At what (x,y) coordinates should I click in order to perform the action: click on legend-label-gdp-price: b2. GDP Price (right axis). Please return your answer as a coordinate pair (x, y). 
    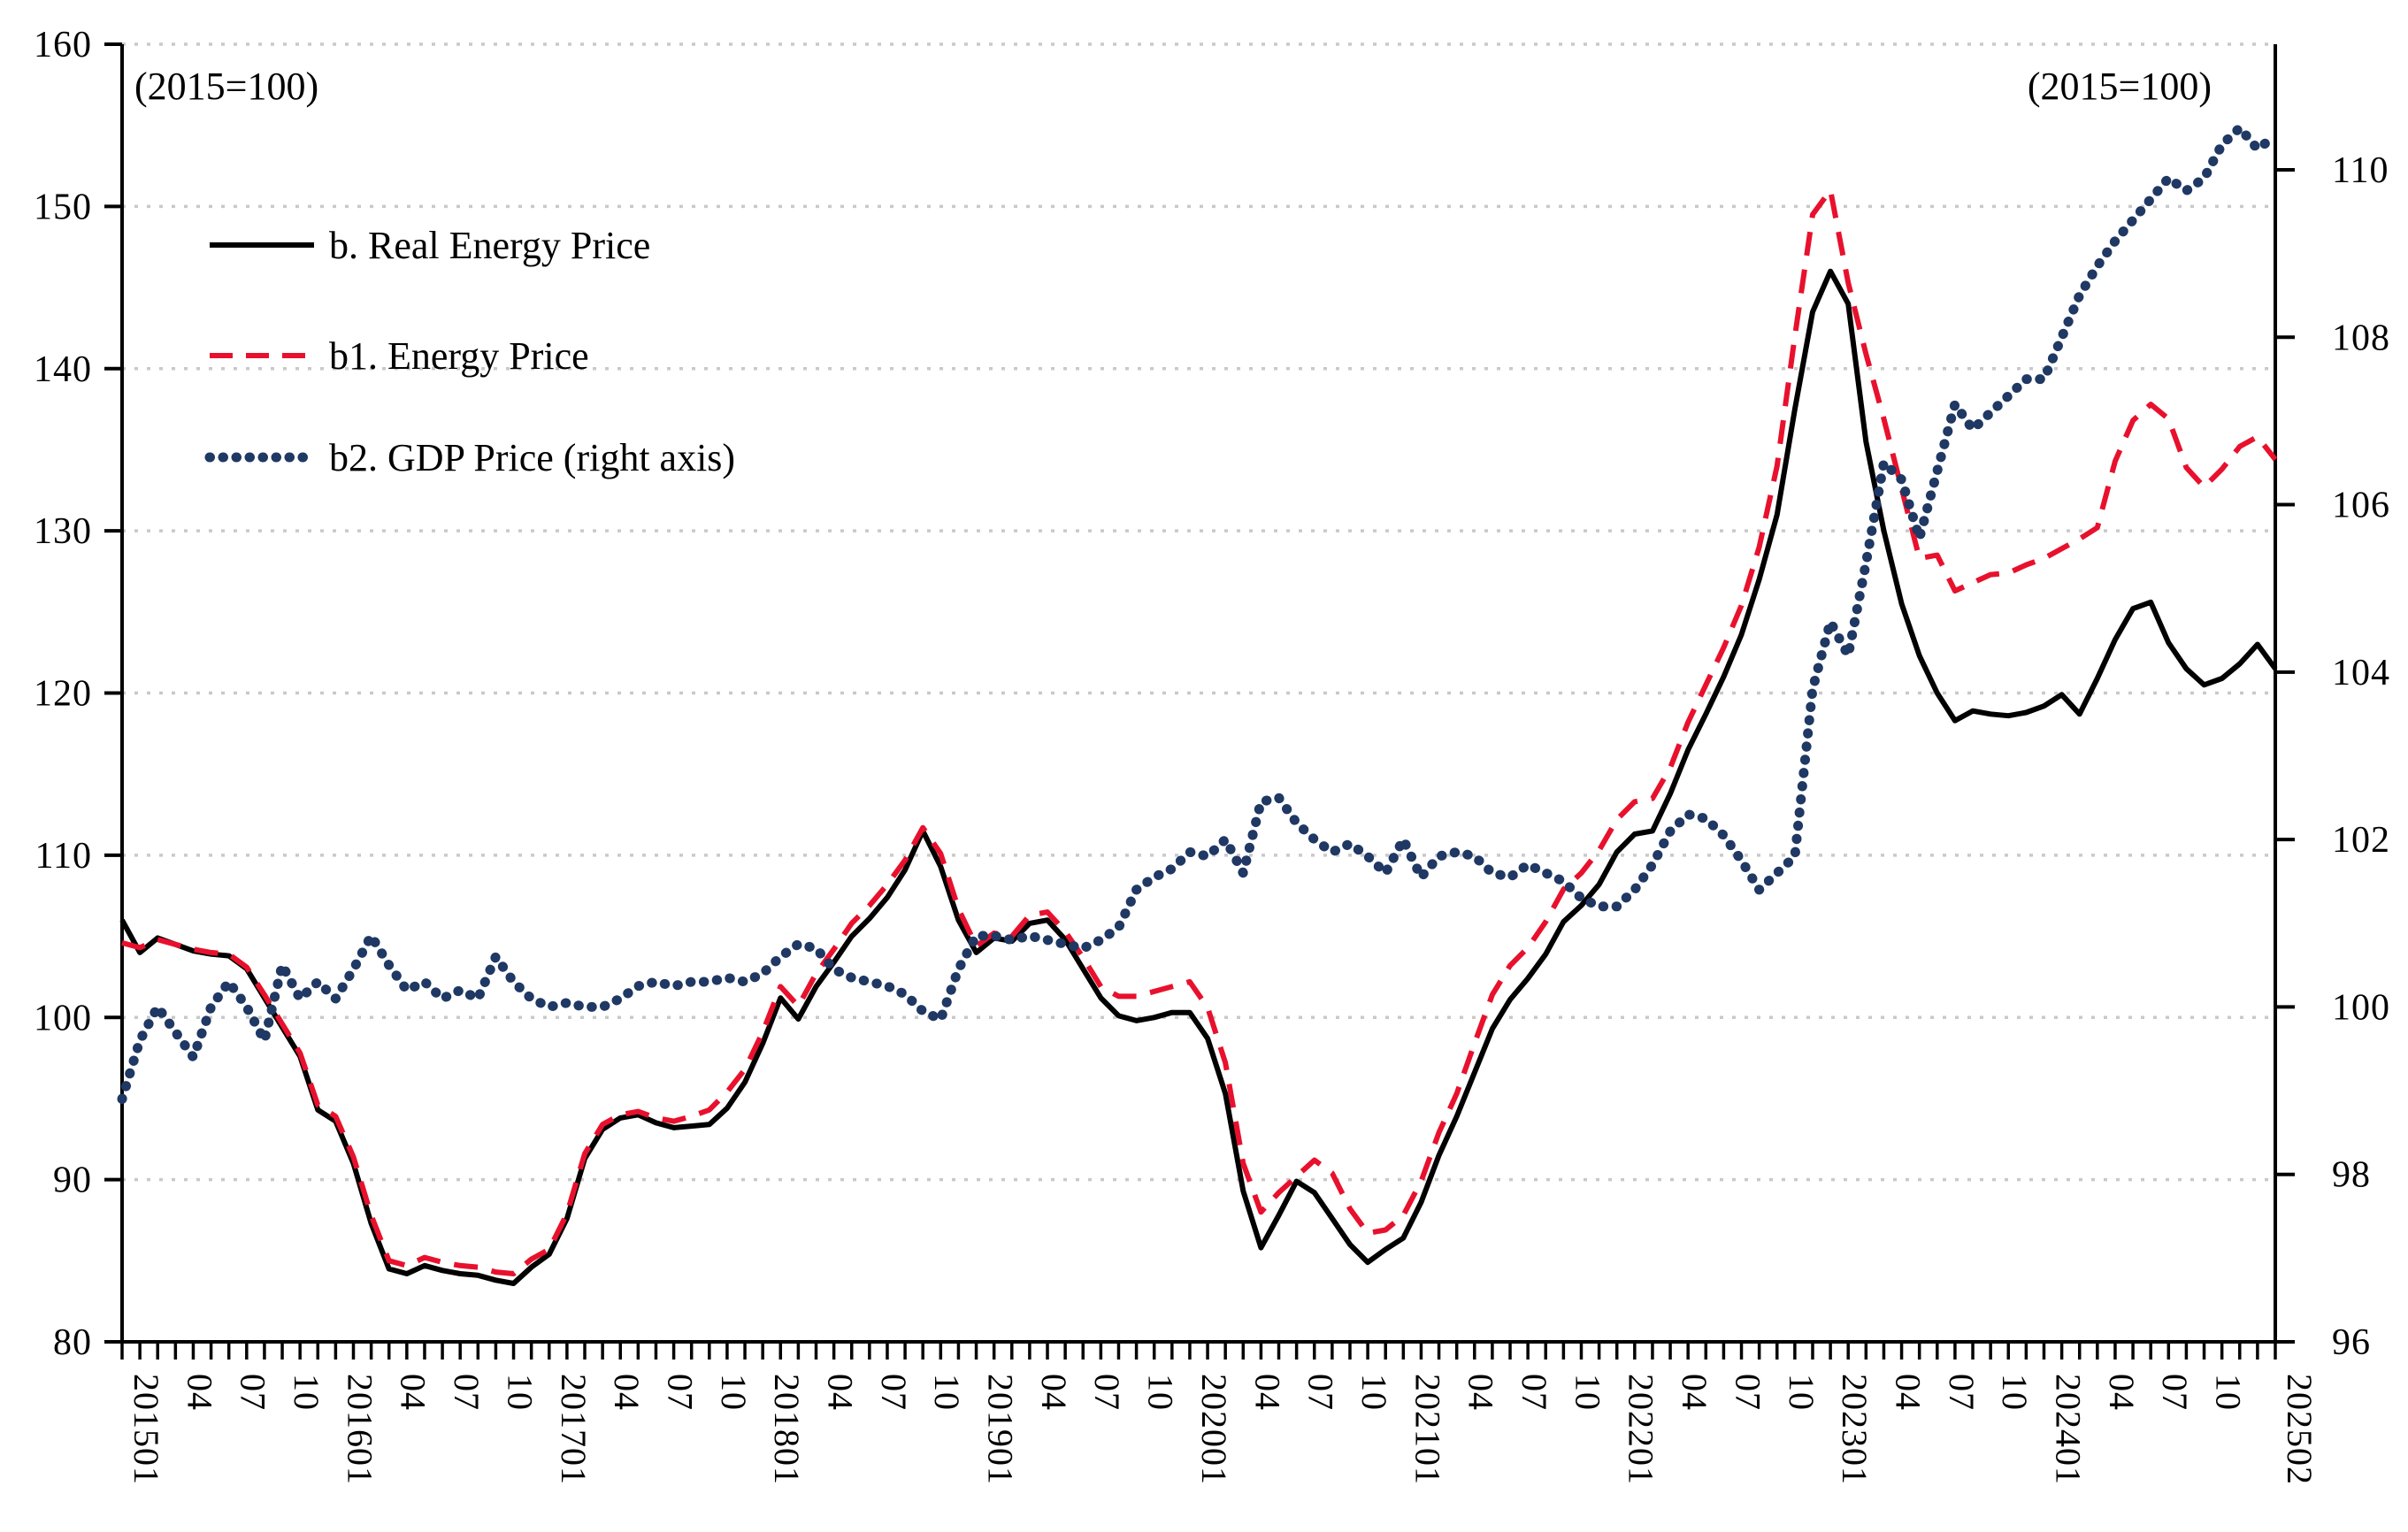
    Looking at the image, I should click on (532, 457).